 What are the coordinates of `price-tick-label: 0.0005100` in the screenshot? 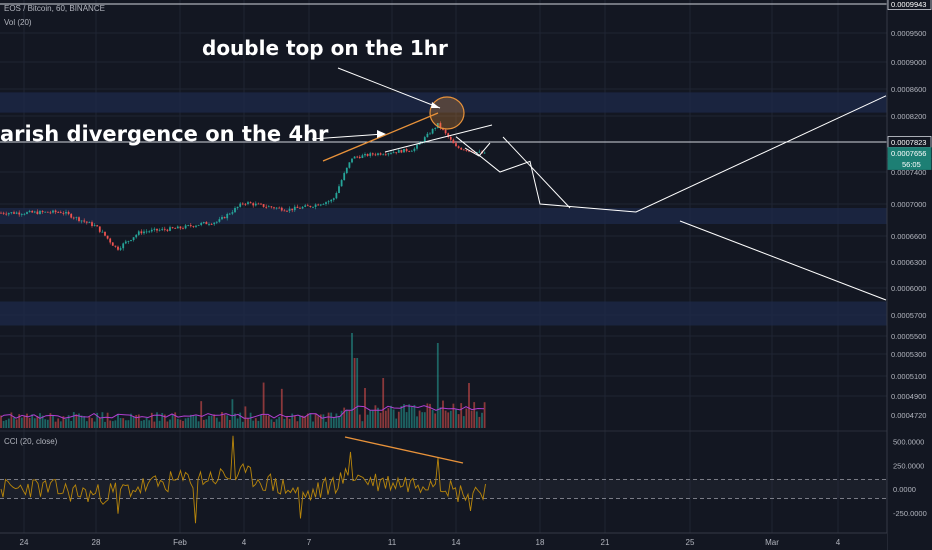 It's located at (908, 376).